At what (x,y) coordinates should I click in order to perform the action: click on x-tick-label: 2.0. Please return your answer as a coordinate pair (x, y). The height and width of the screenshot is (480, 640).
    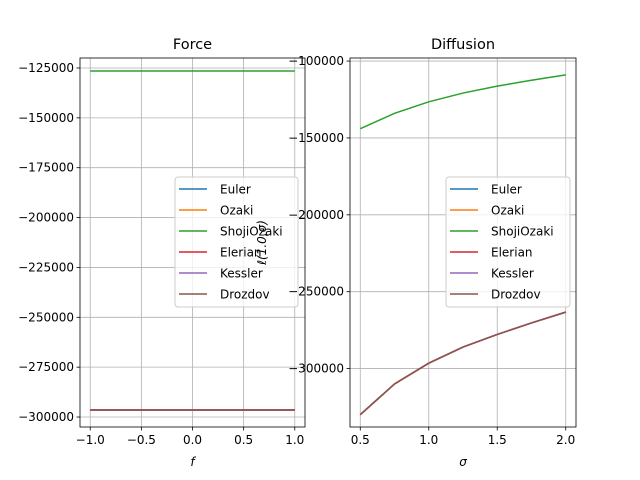
    Looking at the image, I should click on (565, 440).